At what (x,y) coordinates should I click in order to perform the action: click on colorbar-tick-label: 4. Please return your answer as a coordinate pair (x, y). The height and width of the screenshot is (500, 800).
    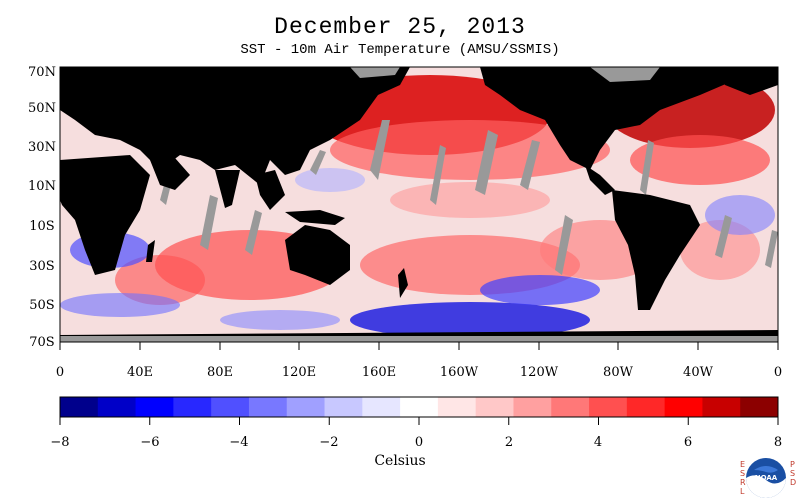
    Looking at the image, I should click on (598, 442).